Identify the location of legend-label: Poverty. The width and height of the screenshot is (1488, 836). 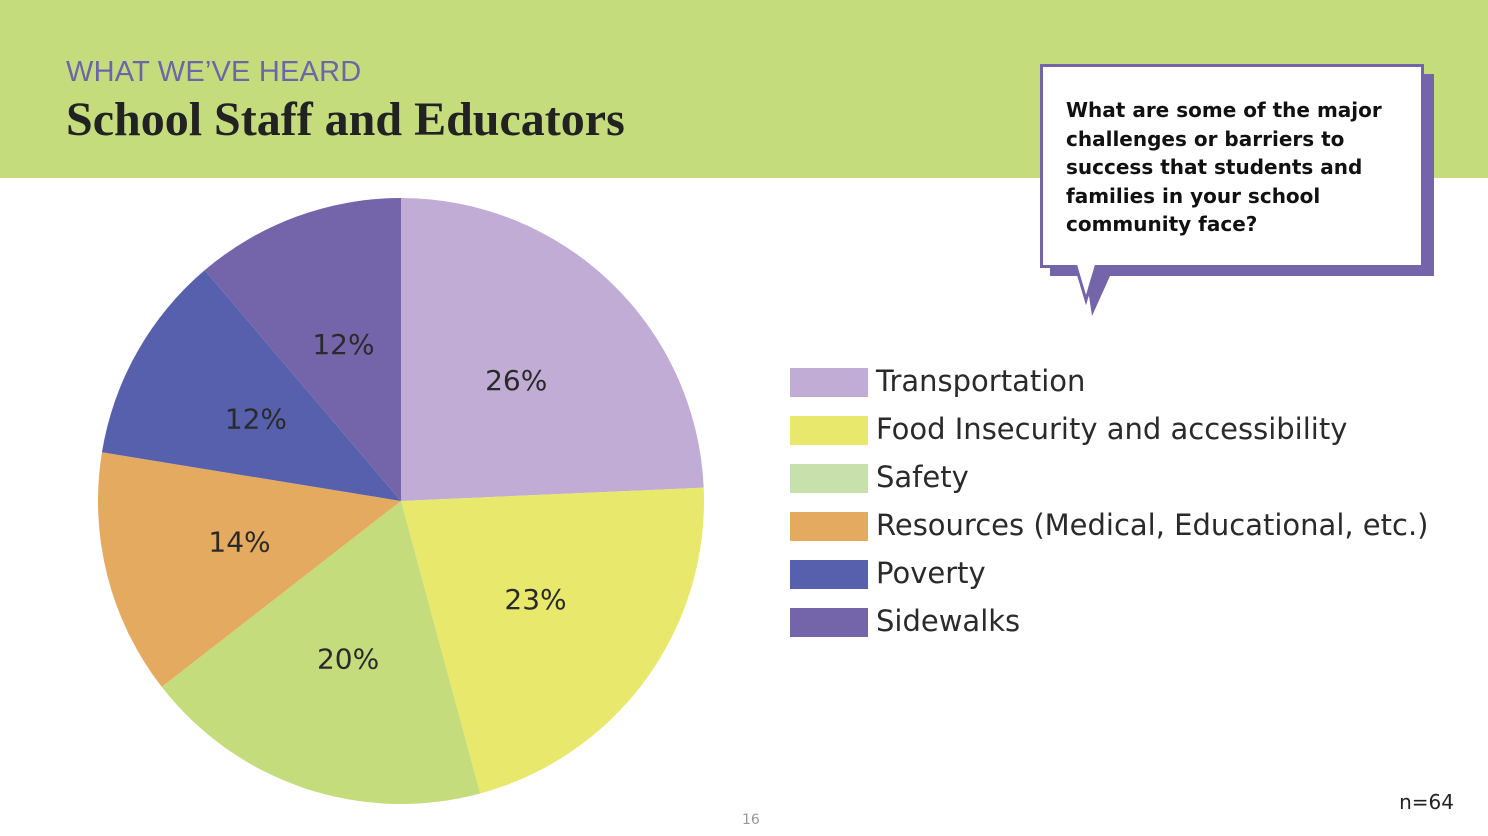
(931, 573).